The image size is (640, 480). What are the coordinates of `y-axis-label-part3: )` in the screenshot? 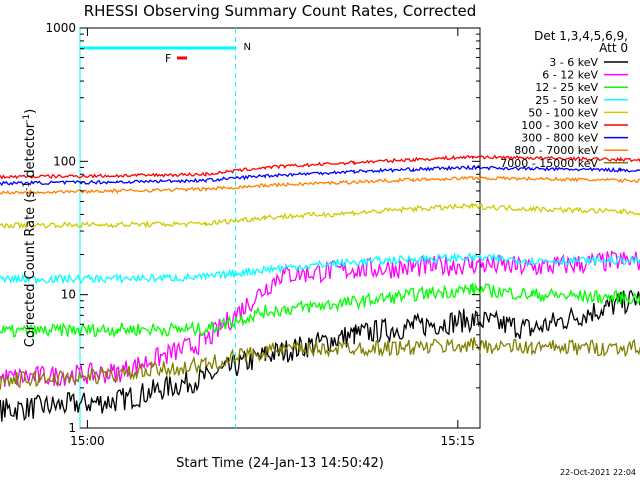 It's located at (30, 111).